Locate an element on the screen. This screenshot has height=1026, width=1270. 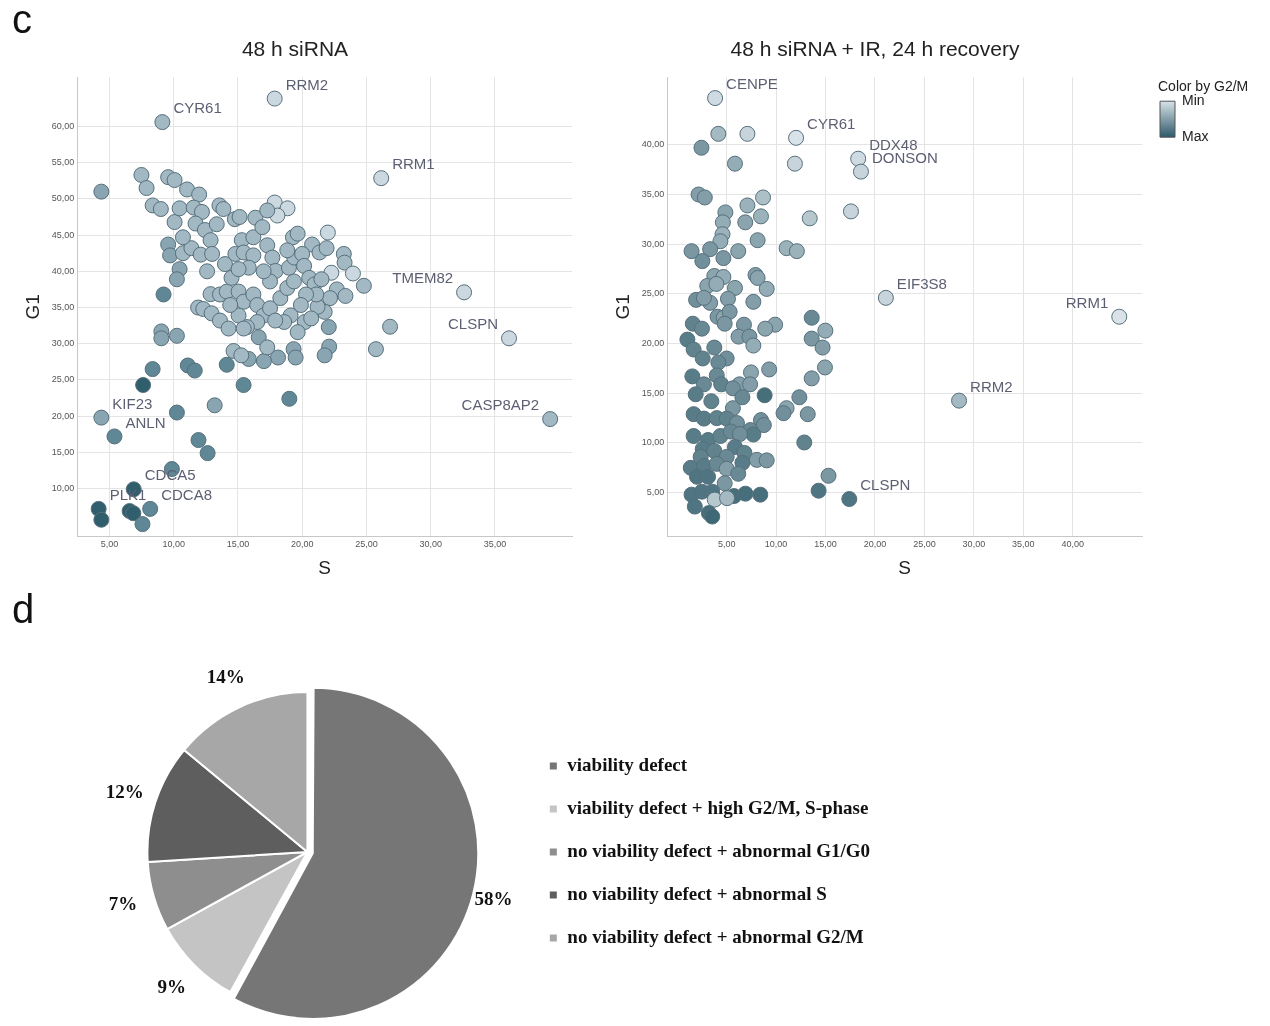
legend-label: no viability defect + abnormal S is located at coordinates (697, 893).